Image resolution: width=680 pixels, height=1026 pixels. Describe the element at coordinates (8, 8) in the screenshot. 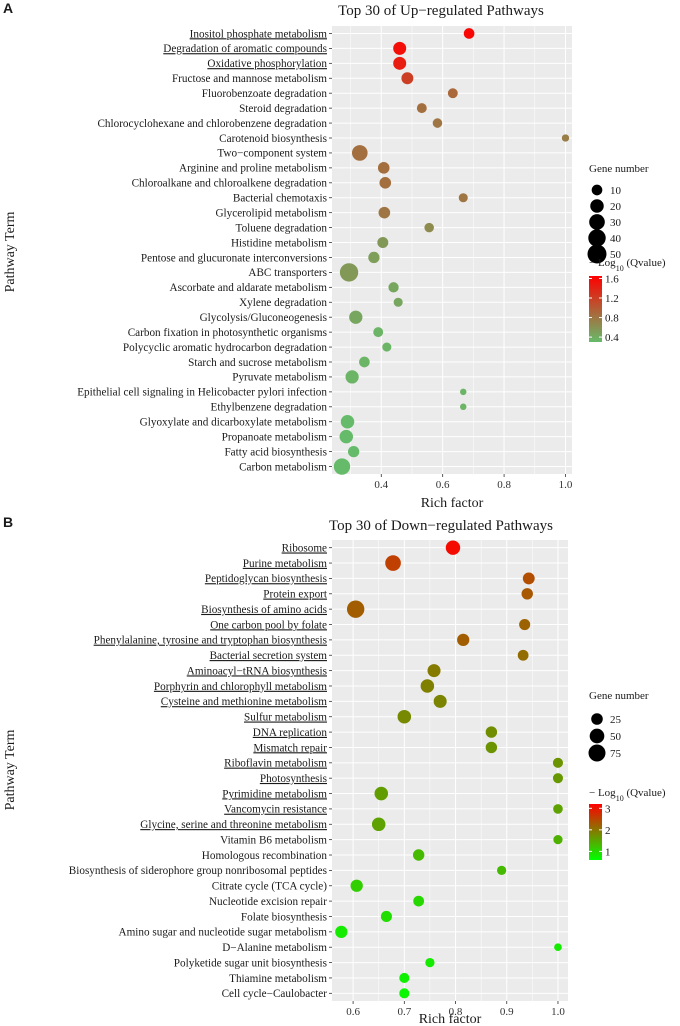

I see `panel-label: A` at that location.